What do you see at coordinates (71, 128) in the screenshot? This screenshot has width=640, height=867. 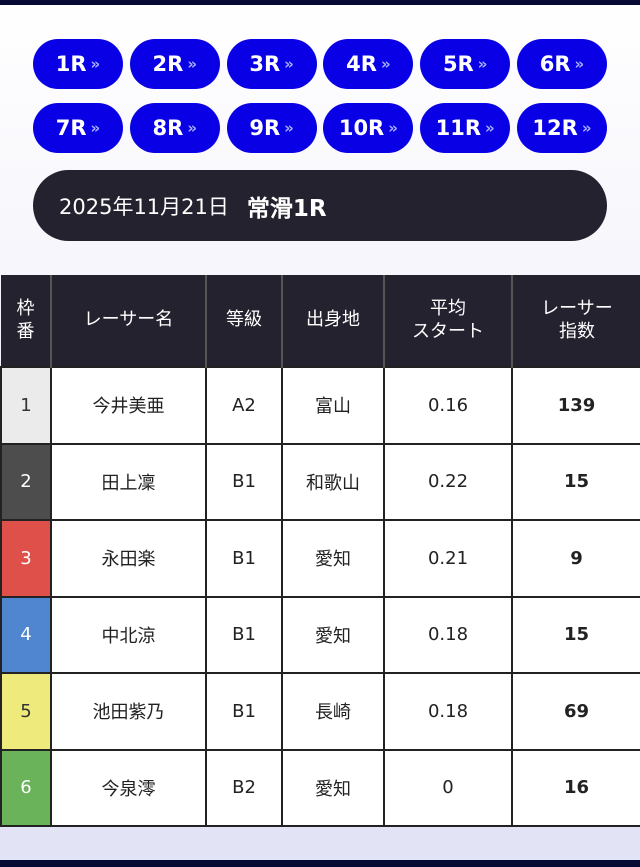 I see `race-label: 7R` at bounding box center [71, 128].